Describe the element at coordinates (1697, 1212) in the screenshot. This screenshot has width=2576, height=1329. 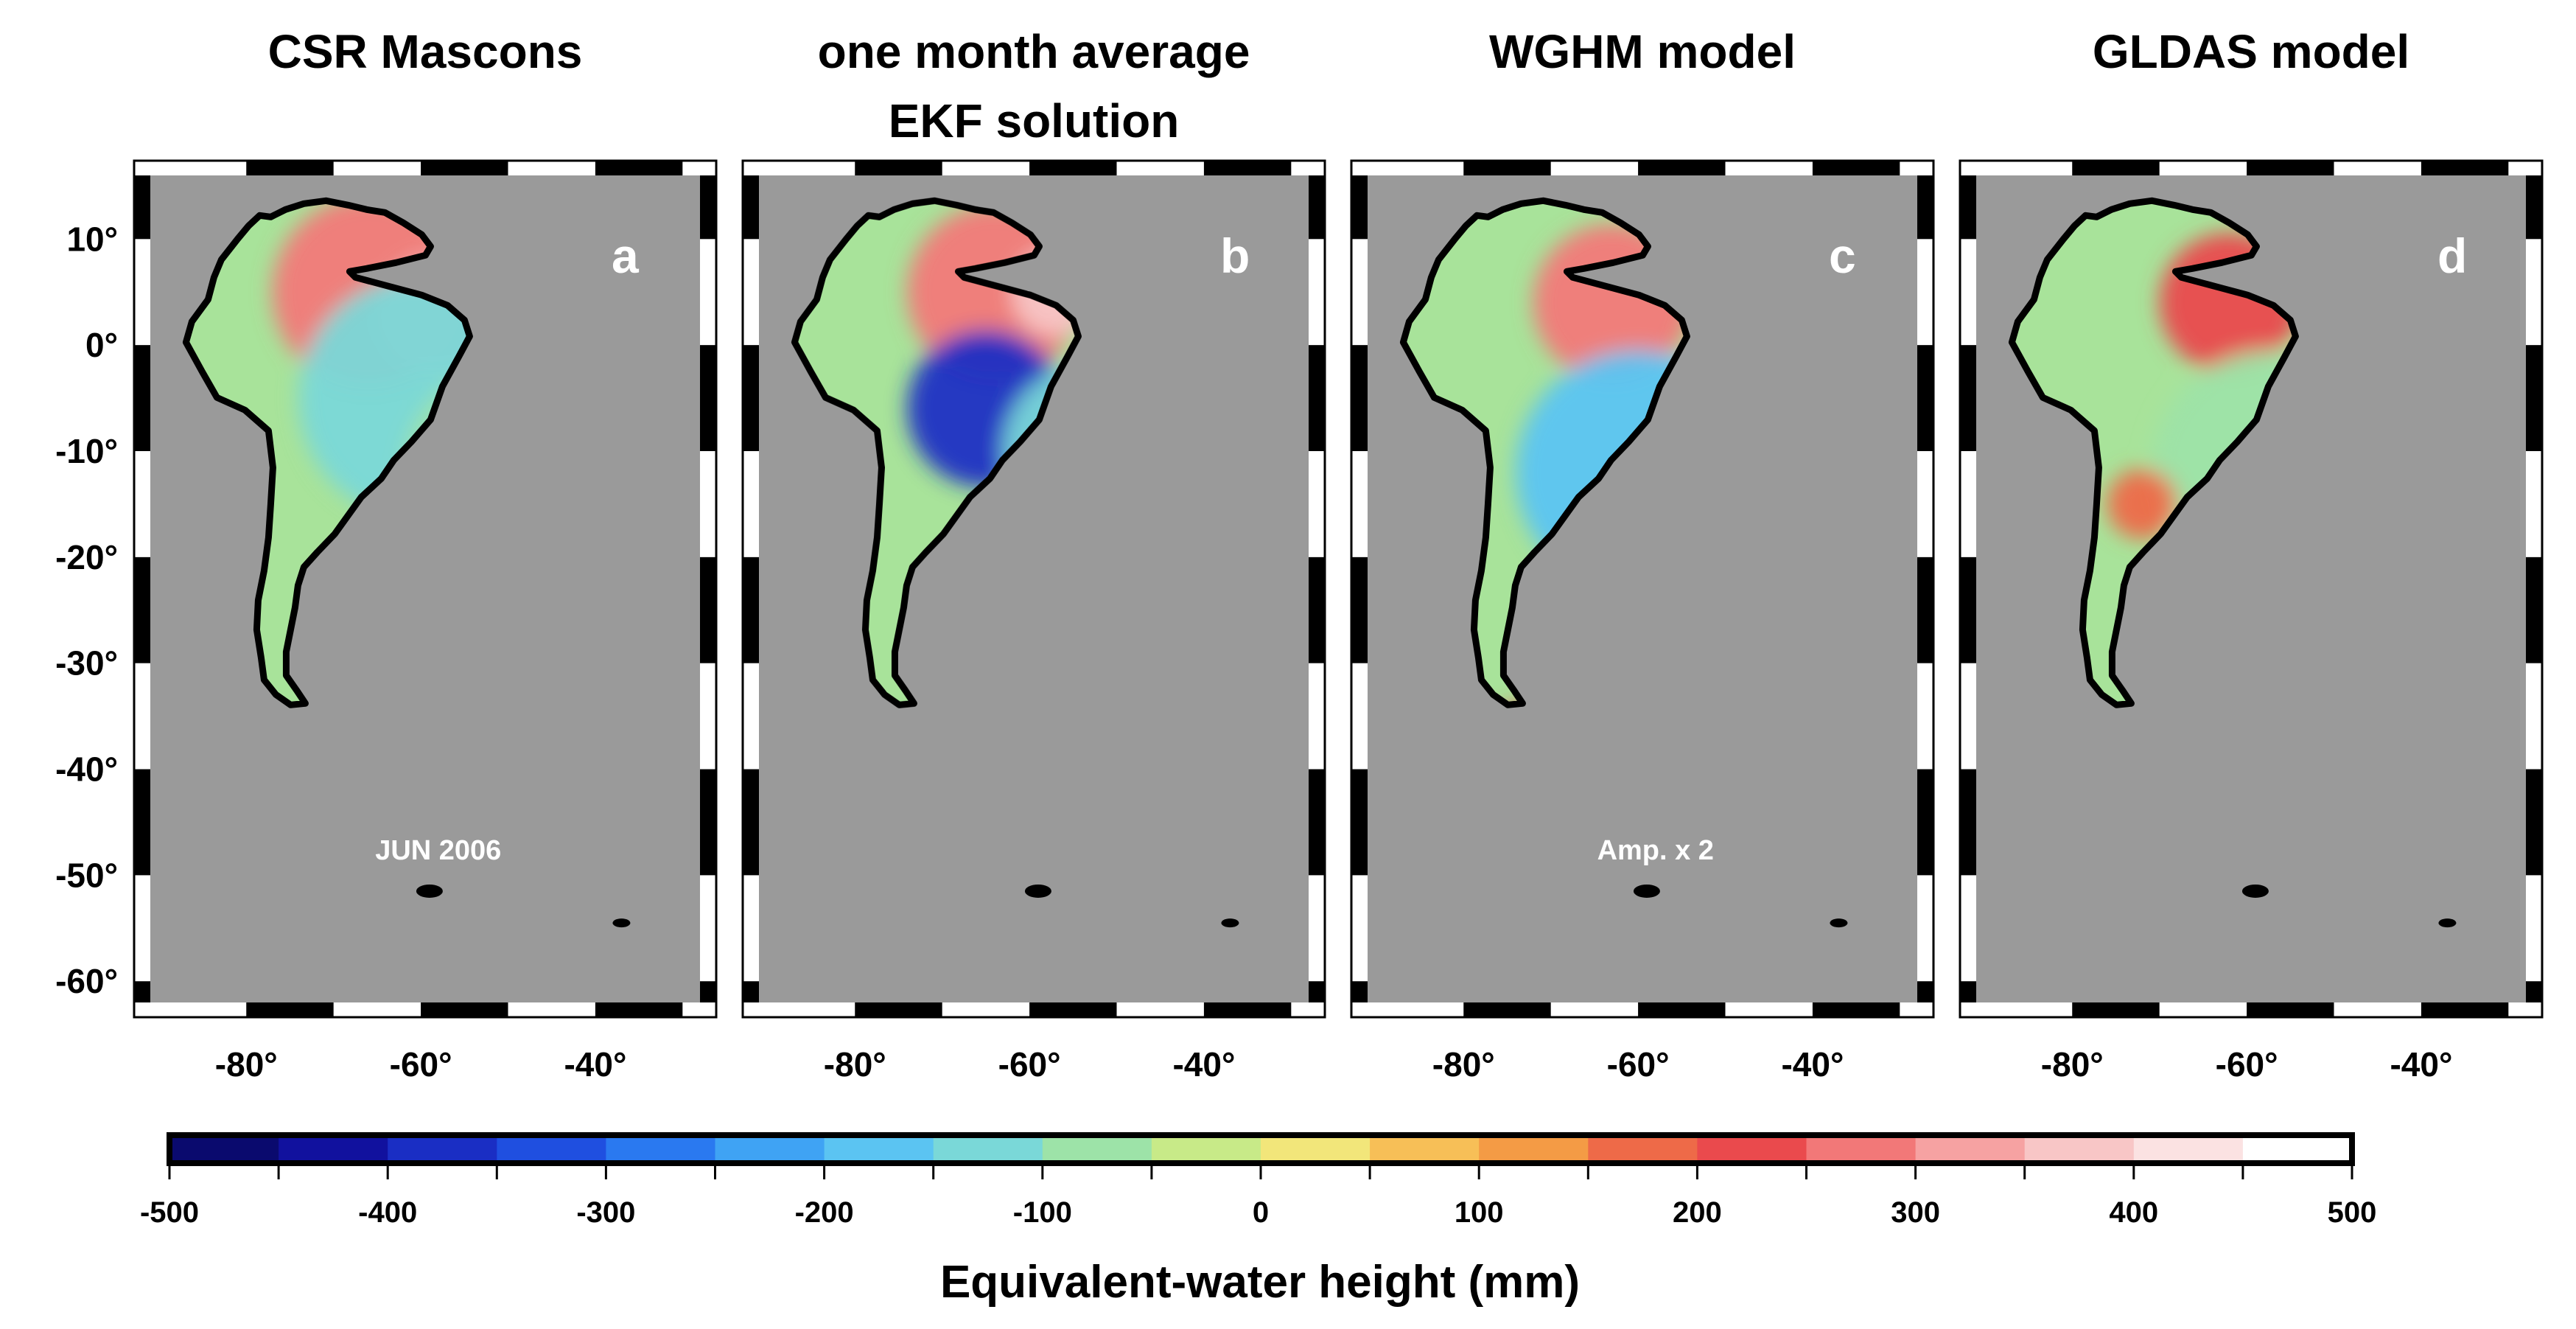
I see `colorbar-tick-label: 200` at that location.